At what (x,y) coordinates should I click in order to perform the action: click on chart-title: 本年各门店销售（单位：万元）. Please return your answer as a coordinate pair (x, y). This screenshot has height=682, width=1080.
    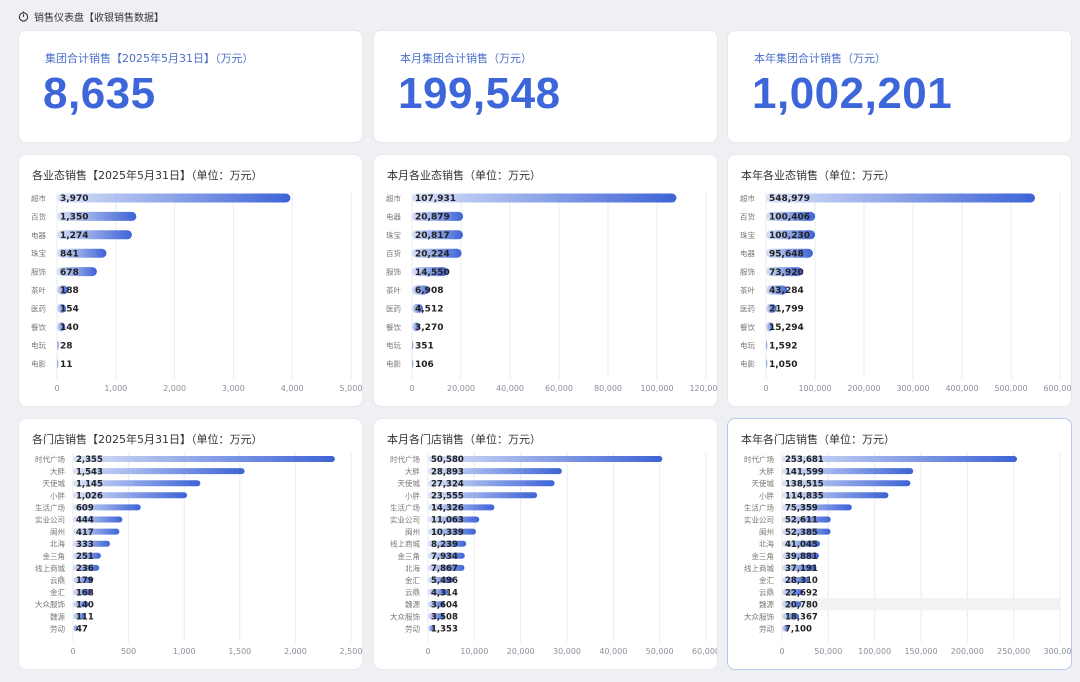
    Looking at the image, I should click on (818, 439).